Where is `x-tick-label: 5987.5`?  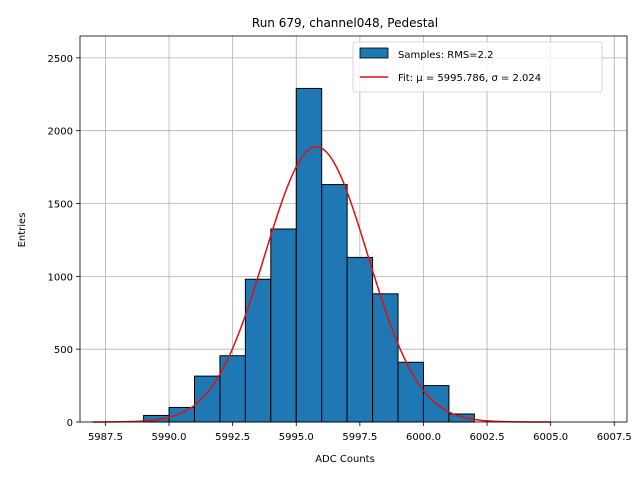
x-tick-label: 5987.5 is located at coordinates (105, 437).